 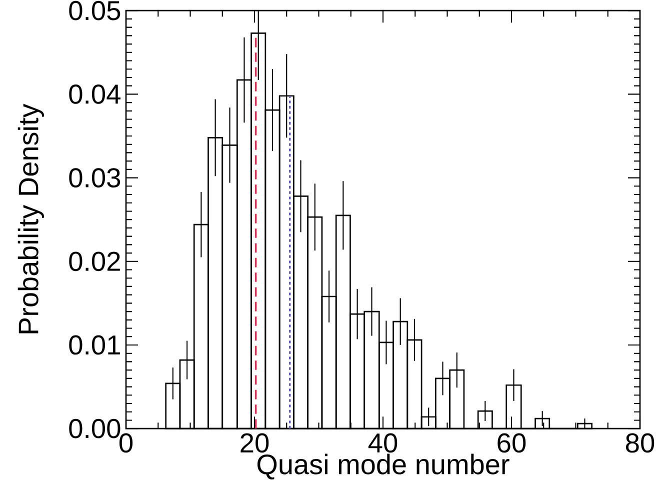 I want to click on y-tick-label: 0.05, so click(x=94, y=10).